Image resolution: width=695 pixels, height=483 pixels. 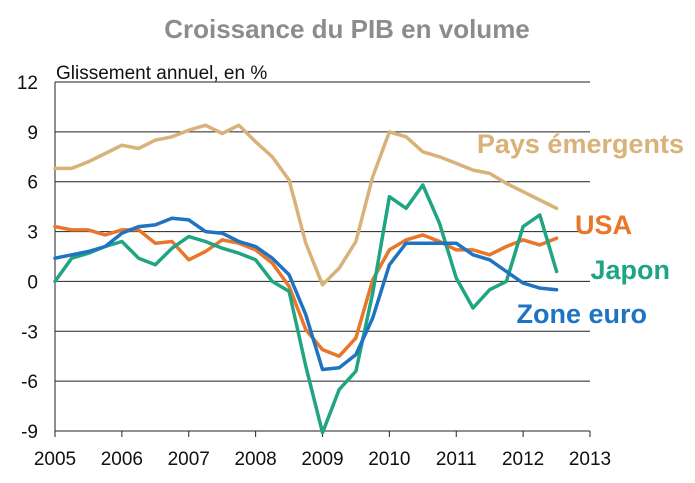 I want to click on x-ticks: 2005 2006 2007 2008 2009 2010 2011 2012 2013, so click(x=322, y=450).